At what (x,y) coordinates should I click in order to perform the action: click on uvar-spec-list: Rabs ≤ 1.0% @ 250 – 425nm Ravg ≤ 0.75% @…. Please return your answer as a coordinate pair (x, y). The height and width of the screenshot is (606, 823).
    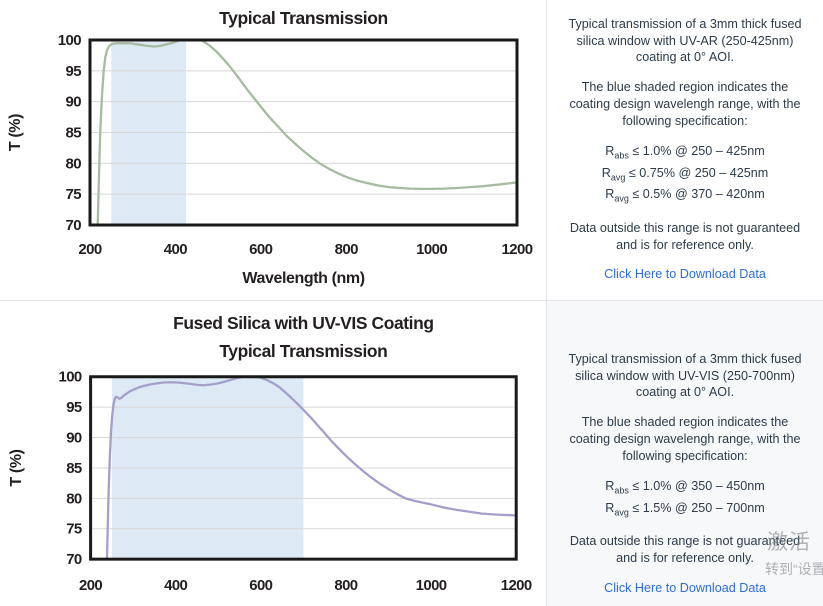
    Looking at the image, I should click on (685, 174).